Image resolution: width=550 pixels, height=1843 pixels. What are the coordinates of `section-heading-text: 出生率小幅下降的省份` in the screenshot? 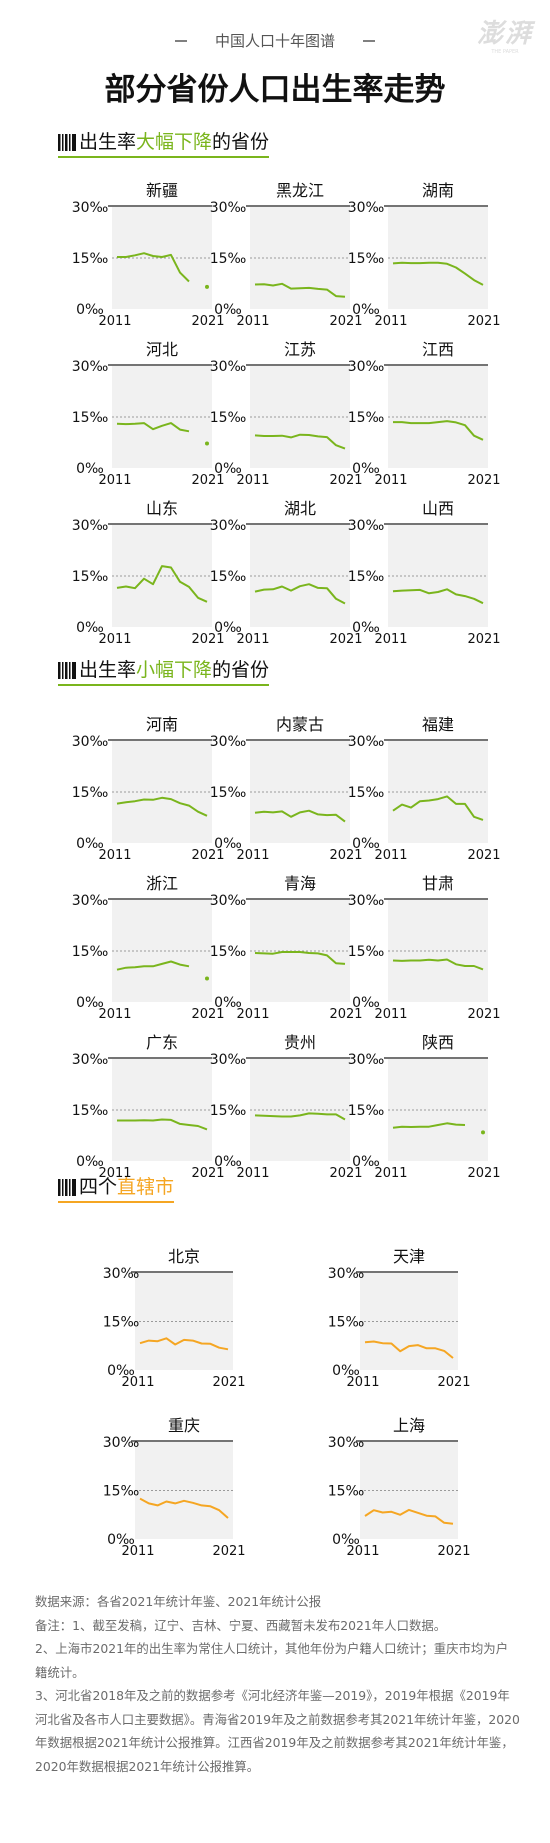 It's located at (174, 670).